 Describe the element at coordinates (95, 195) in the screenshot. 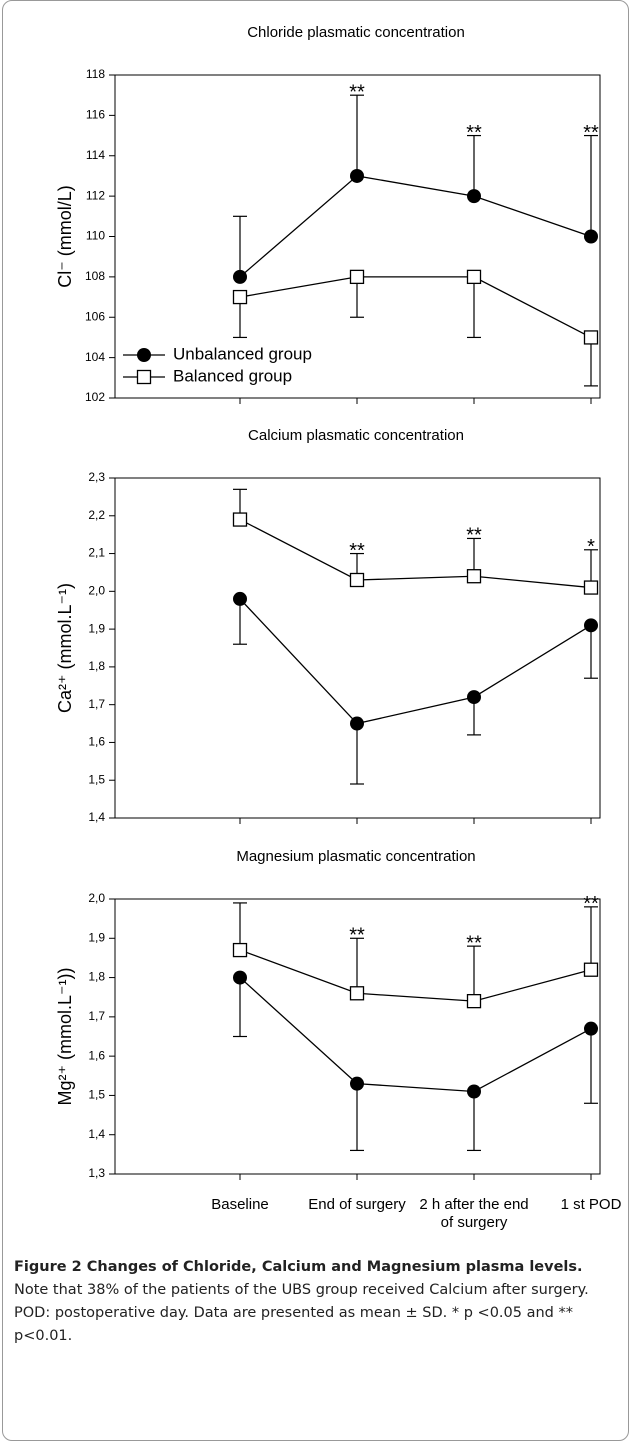

I see `y-tick-label: 112` at that location.